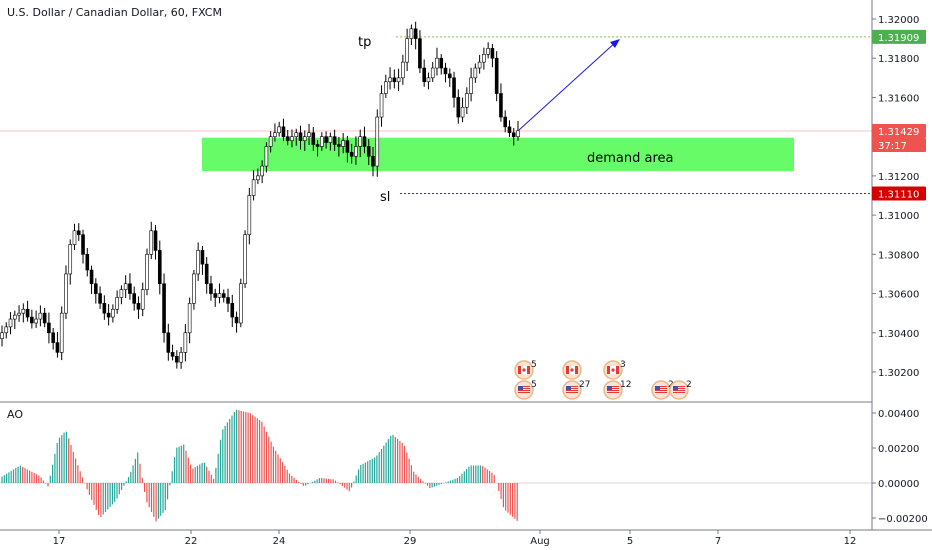 The image size is (932, 550). What do you see at coordinates (572, 370) in the screenshot?
I see `canada-event-icon` at bounding box center [572, 370].